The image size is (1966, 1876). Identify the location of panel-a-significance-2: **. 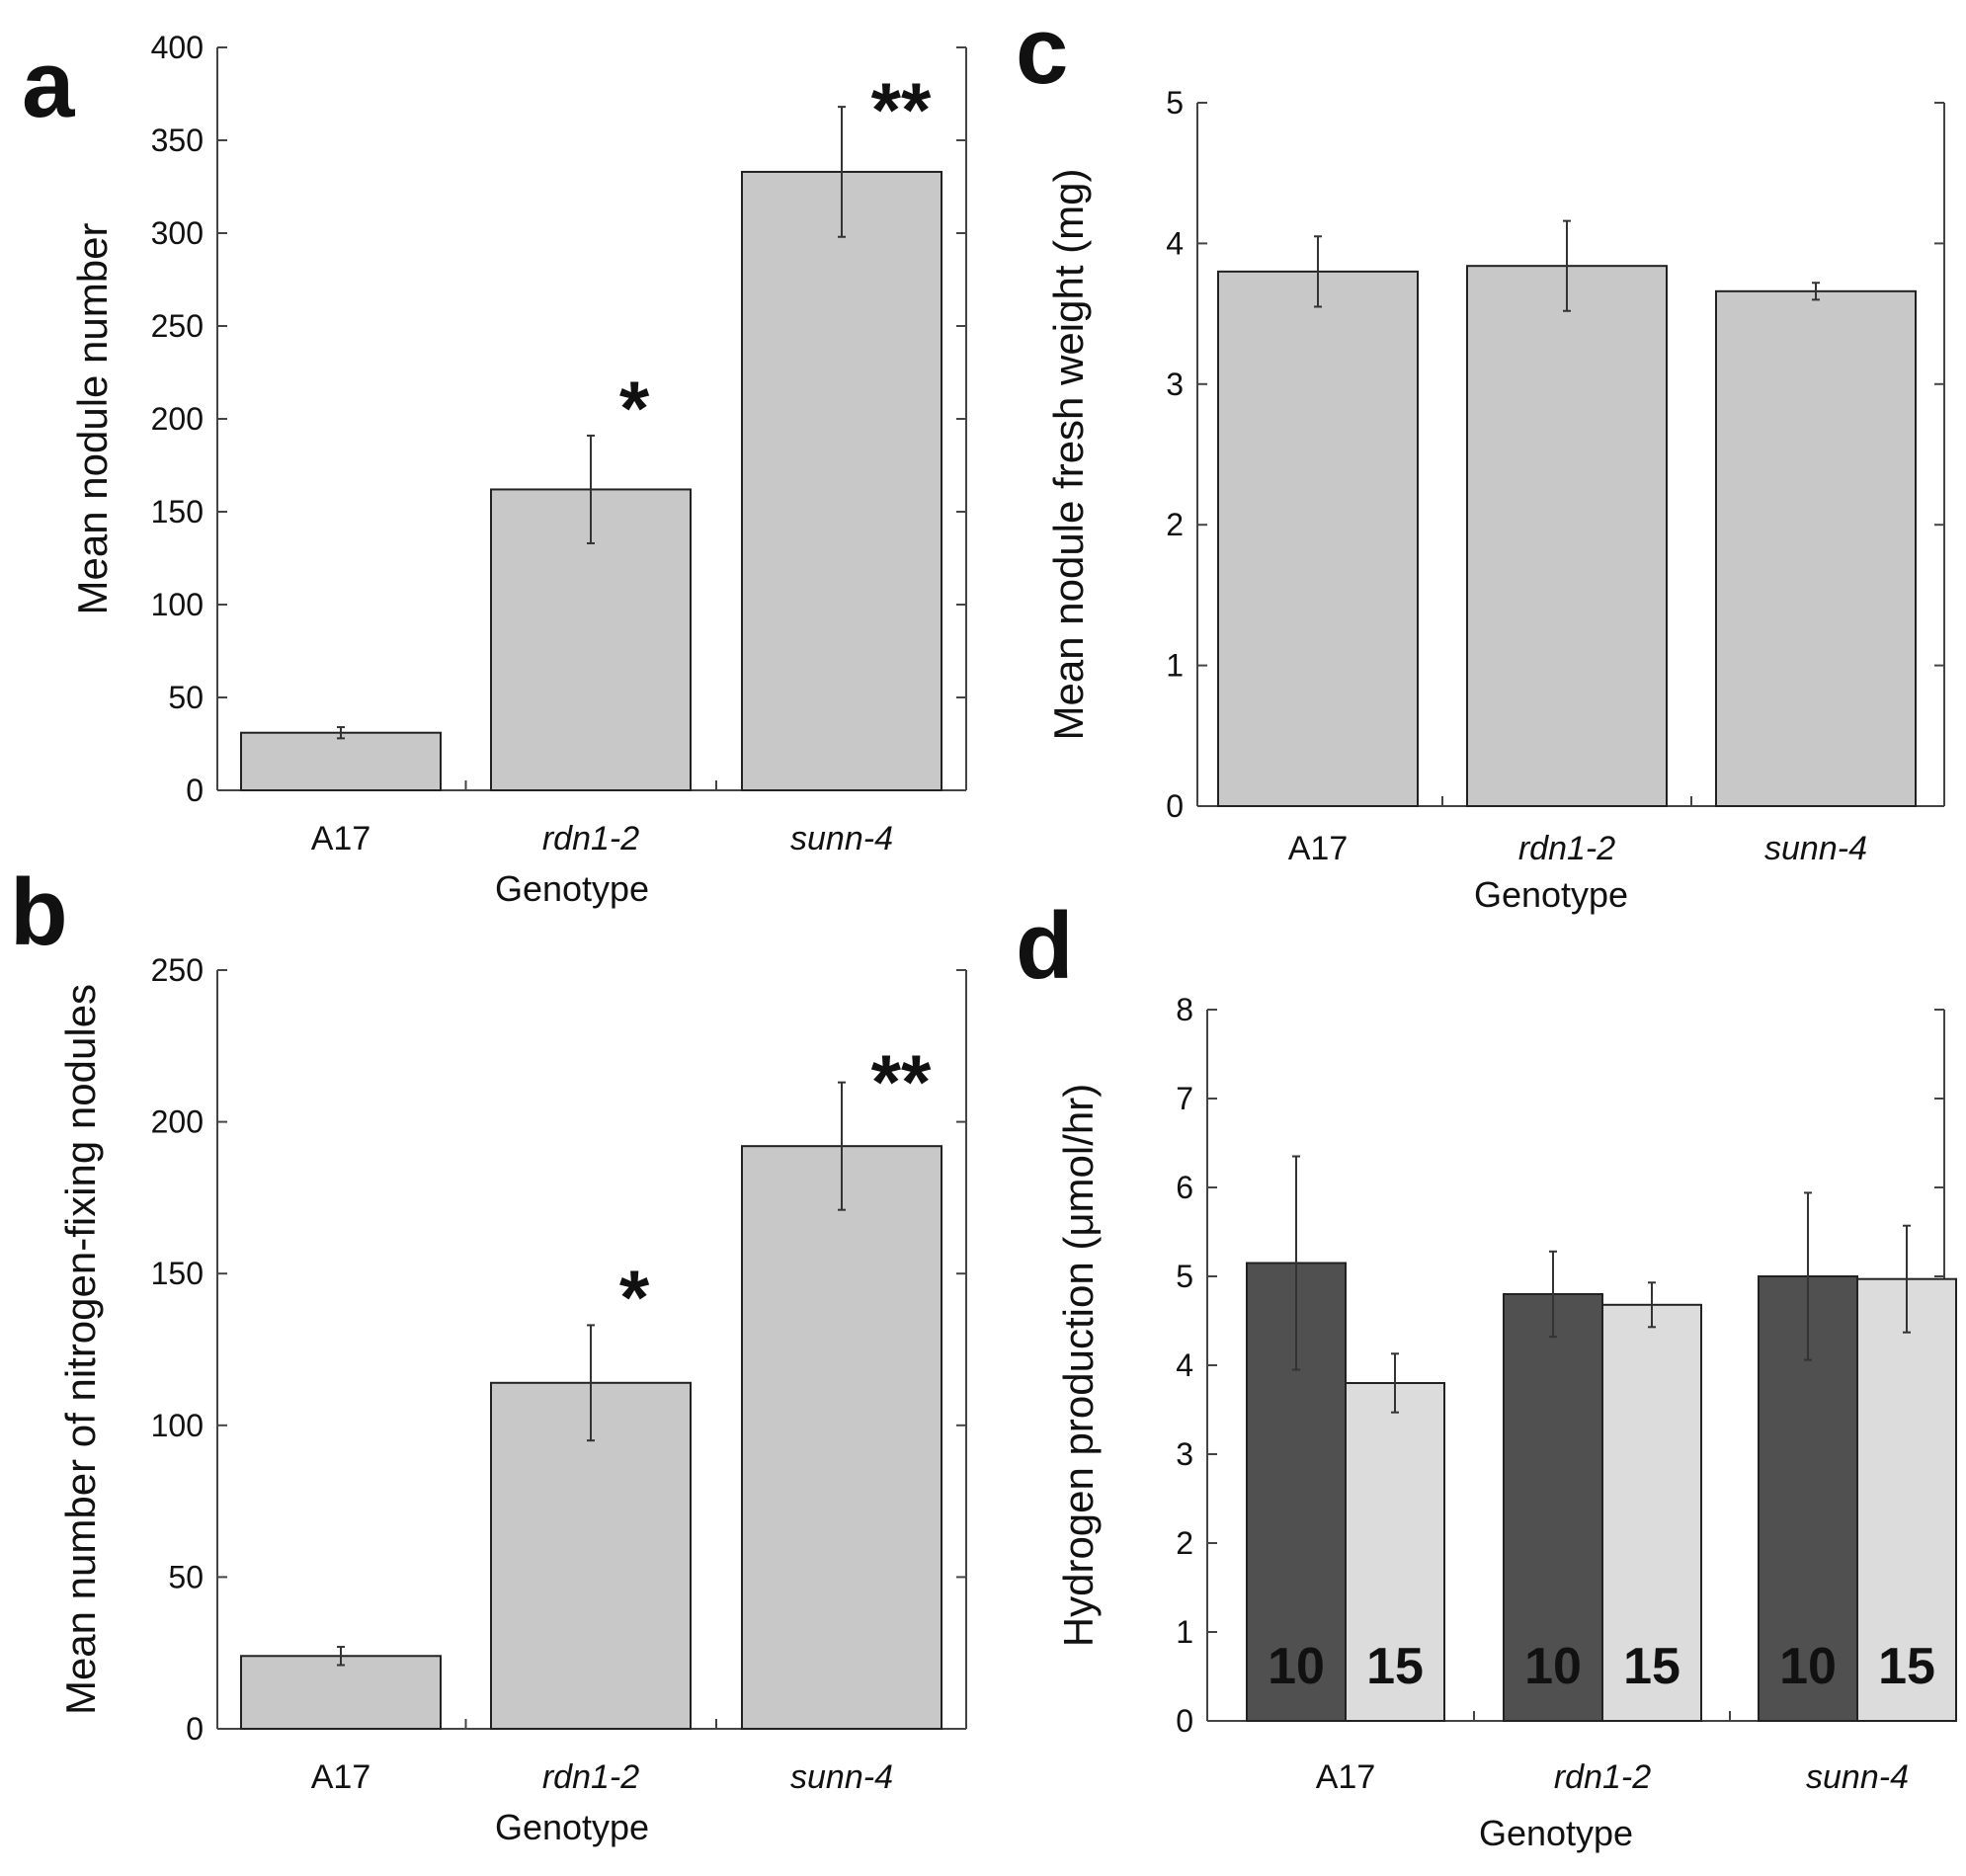
(901, 109).